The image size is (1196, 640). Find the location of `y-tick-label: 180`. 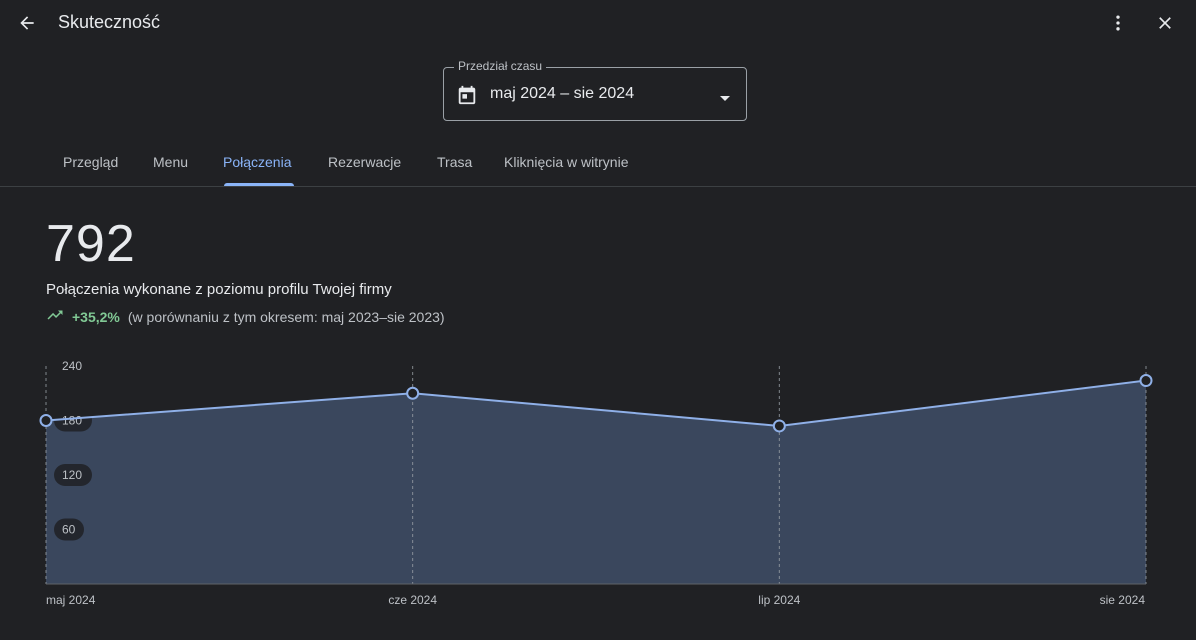

y-tick-label: 180 is located at coordinates (72, 421).